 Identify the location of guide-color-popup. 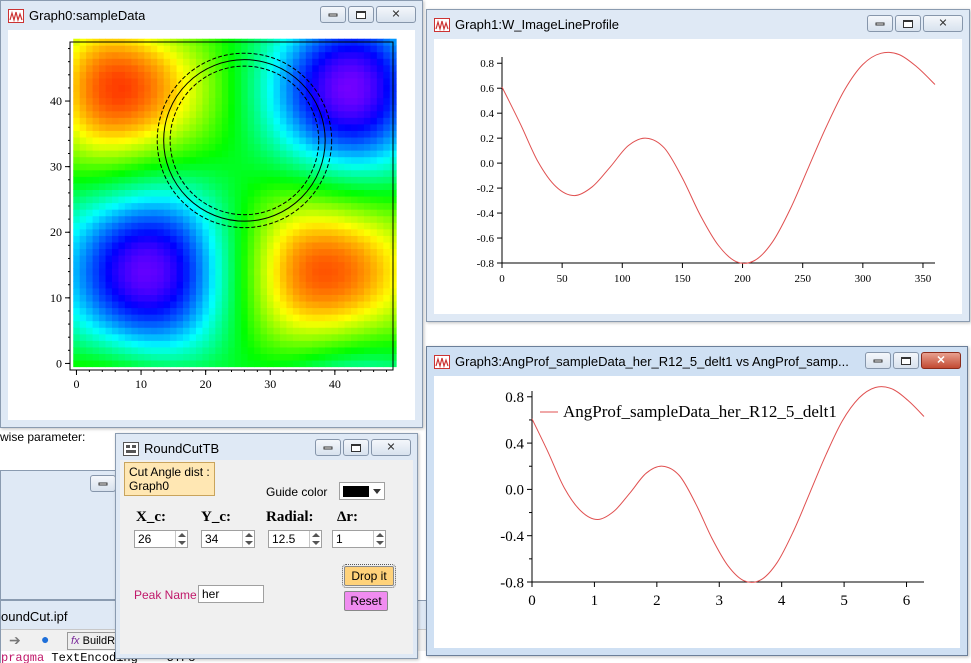
(362, 491).